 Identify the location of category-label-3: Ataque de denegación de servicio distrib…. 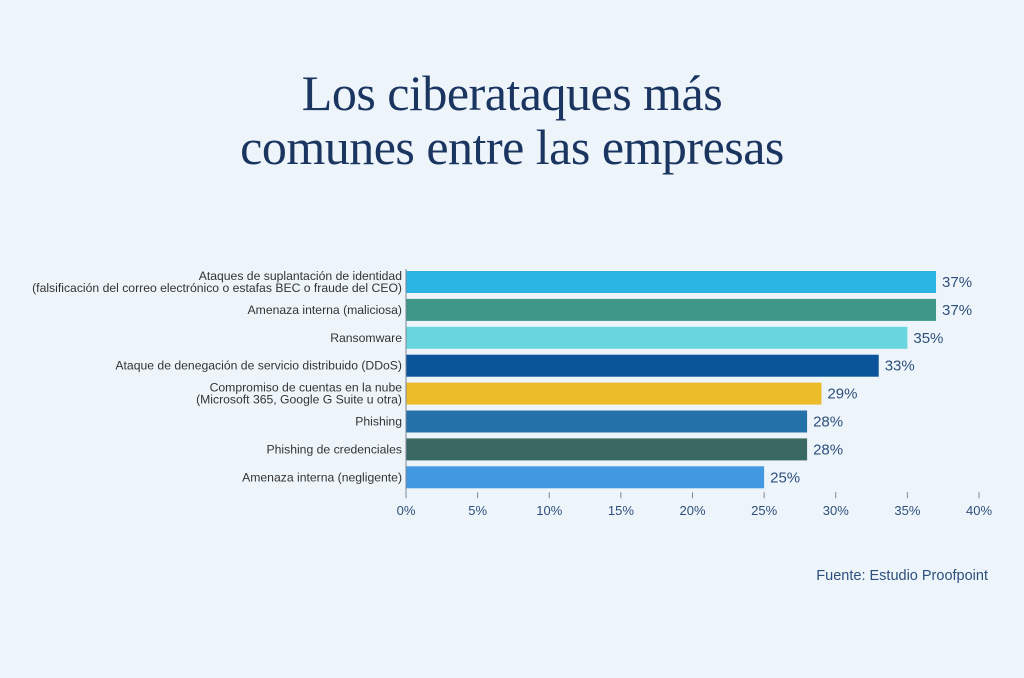
(258, 366).